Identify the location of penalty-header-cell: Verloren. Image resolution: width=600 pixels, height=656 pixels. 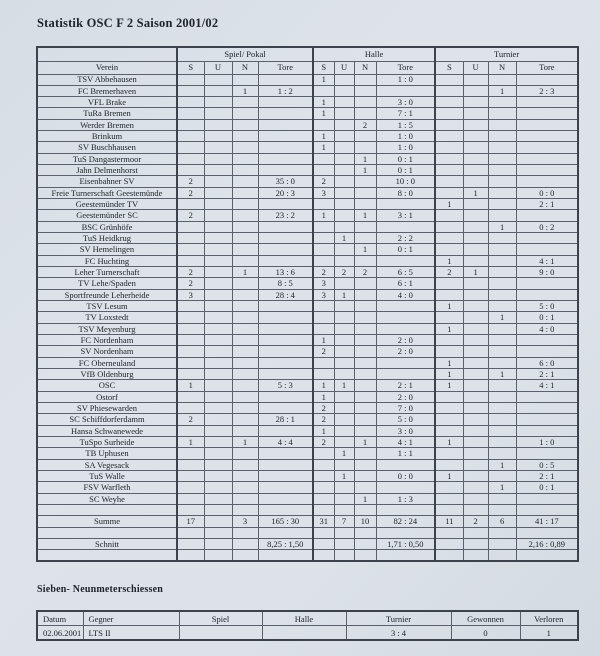
(549, 618).